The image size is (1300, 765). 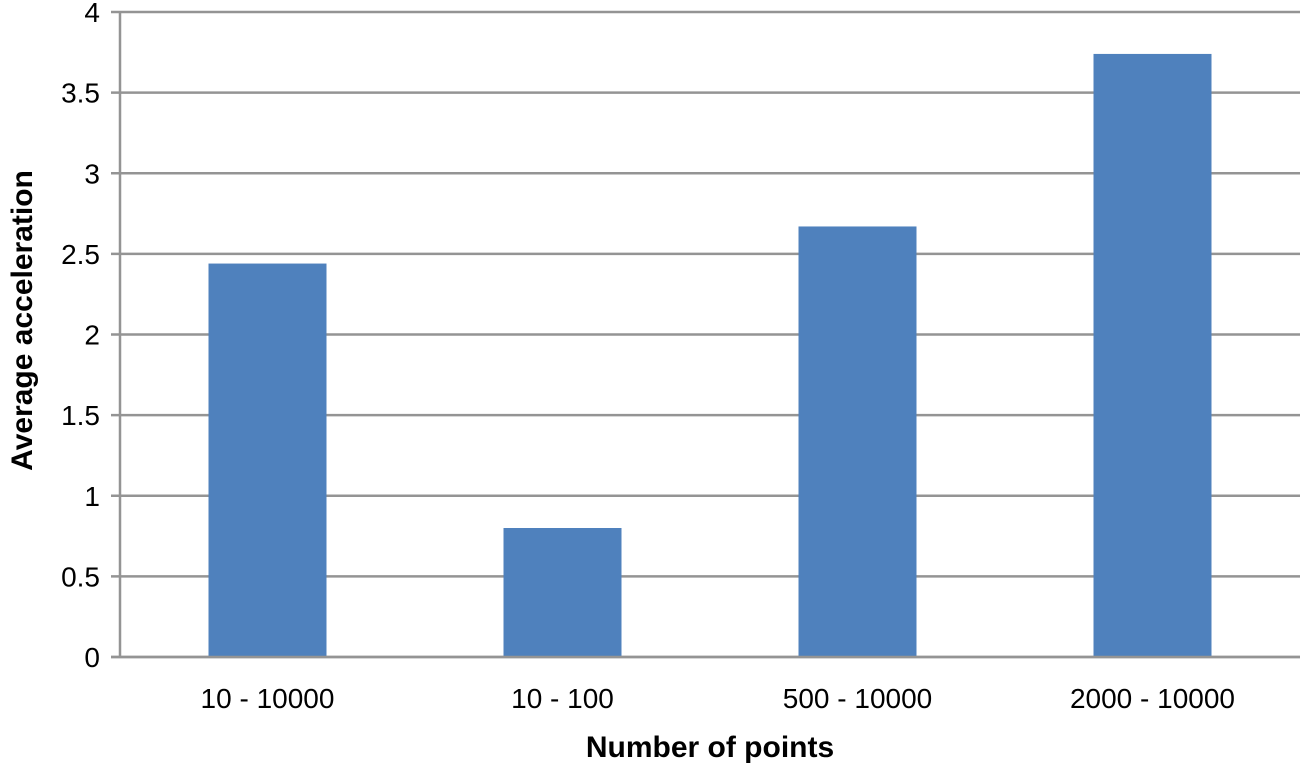 What do you see at coordinates (80, 415) in the screenshot?
I see `y-tick-label: 1.5` at bounding box center [80, 415].